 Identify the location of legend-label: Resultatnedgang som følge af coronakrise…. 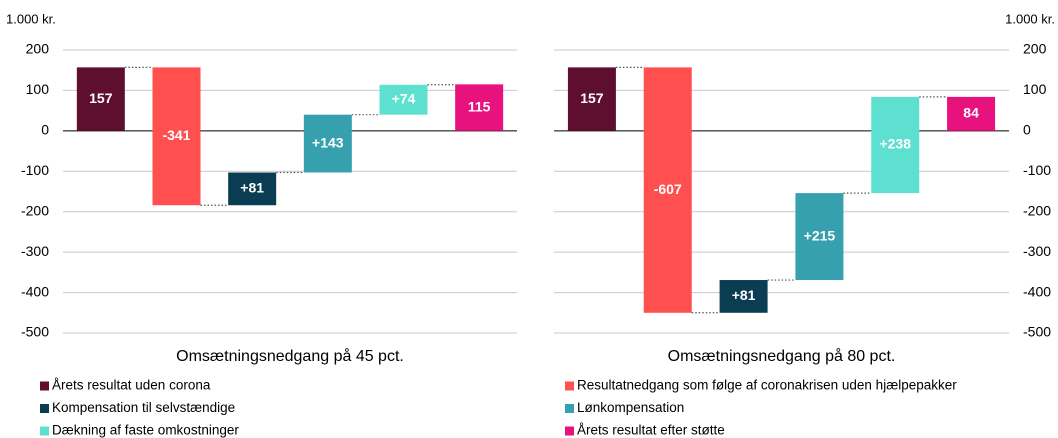
(767, 385).